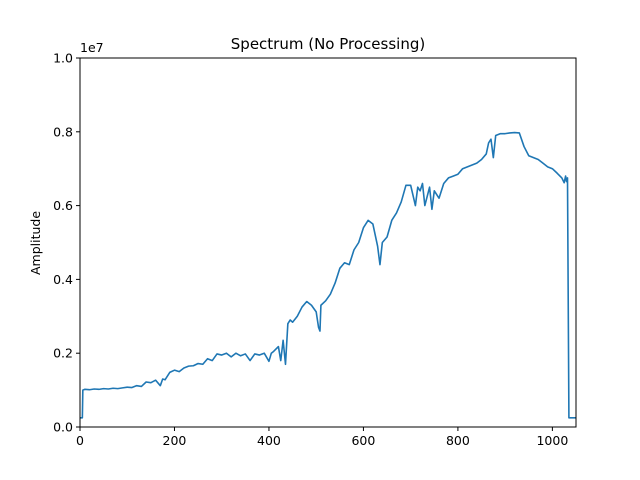 The image size is (640, 480). I want to click on x-tick-label: 800, so click(458, 440).